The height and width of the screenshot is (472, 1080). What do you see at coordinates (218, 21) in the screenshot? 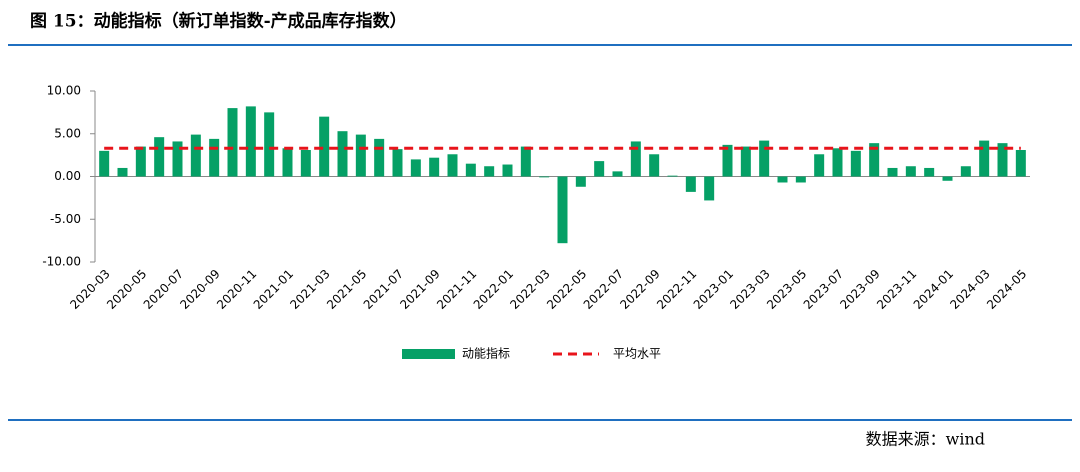
I see `chart-title: 图 15：动能指标（新订单指数-产成品库存指数）` at bounding box center [218, 21].